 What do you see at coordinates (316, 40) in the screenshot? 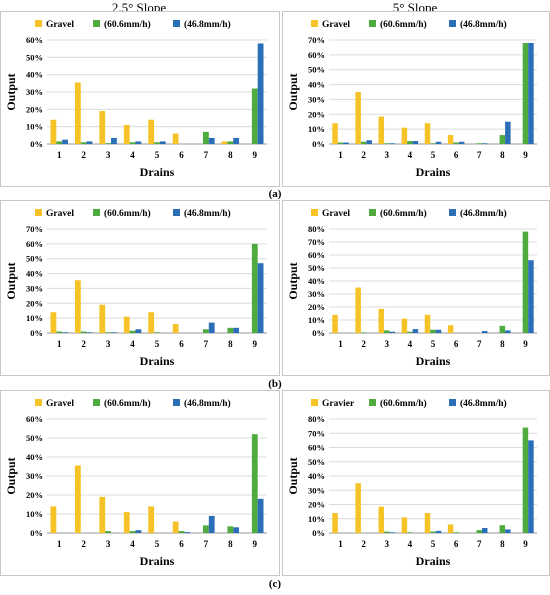
I see `y-tick-label: 70%` at bounding box center [316, 40].